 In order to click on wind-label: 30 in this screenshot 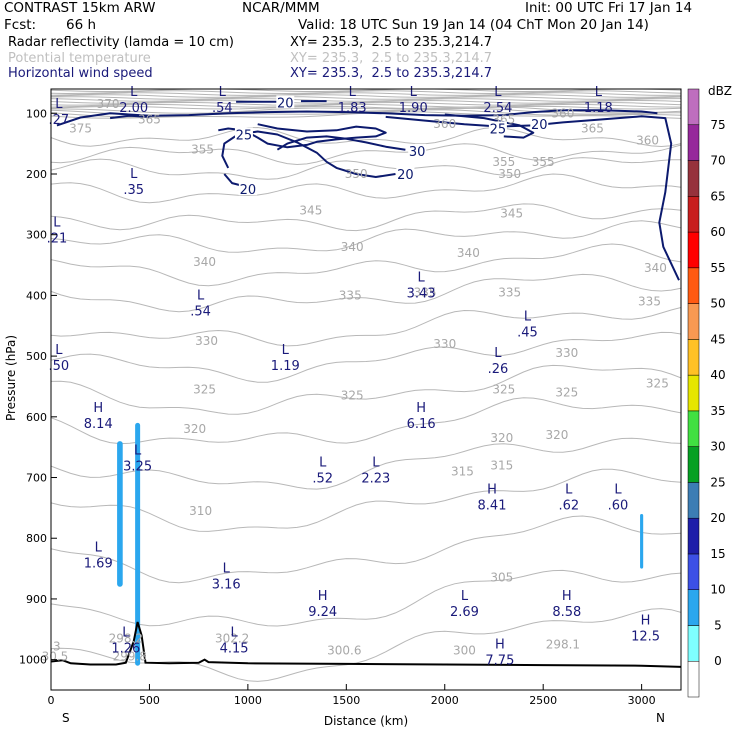, I will do `click(417, 152)`.